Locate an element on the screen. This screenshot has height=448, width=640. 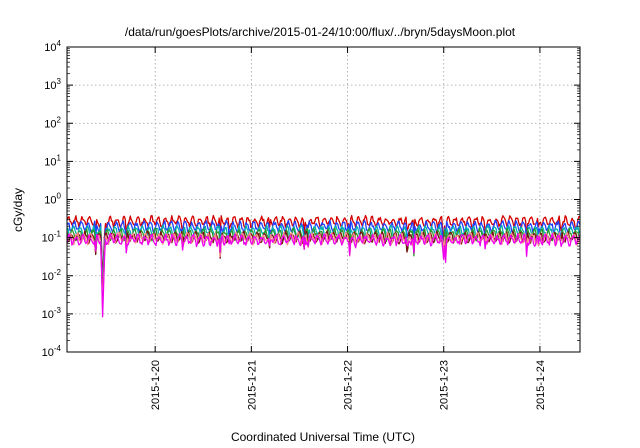
x-tick-label: 2015-1-22 is located at coordinates (349, 385).